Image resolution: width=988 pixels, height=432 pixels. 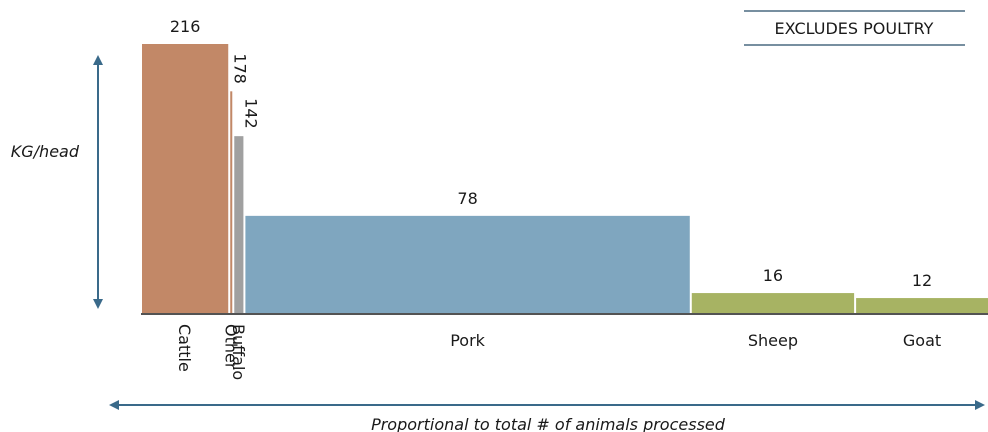 What do you see at coordinates (922, 305) in the screenshot?
I see `bar-goat` at bounding box center [922, 305].